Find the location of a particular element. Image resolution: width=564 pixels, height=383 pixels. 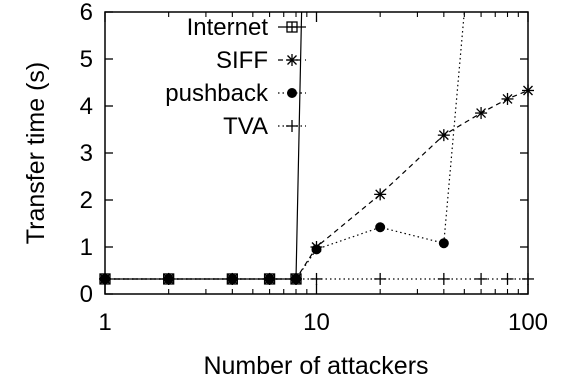

y-tick-label: 0 is located at coordinates (86, 294).